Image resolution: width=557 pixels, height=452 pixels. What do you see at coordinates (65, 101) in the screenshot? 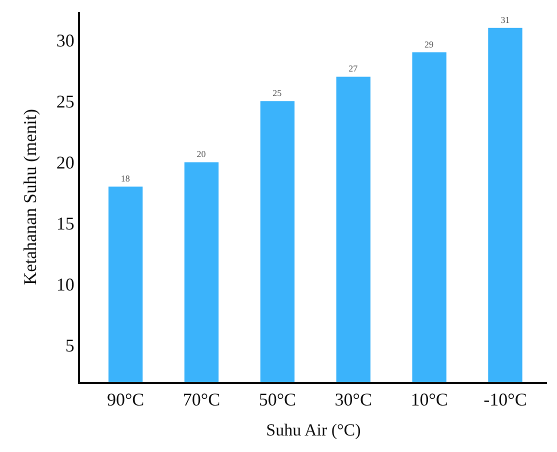
I see `y-tick-label: 25` at bounding box center [65, 101].